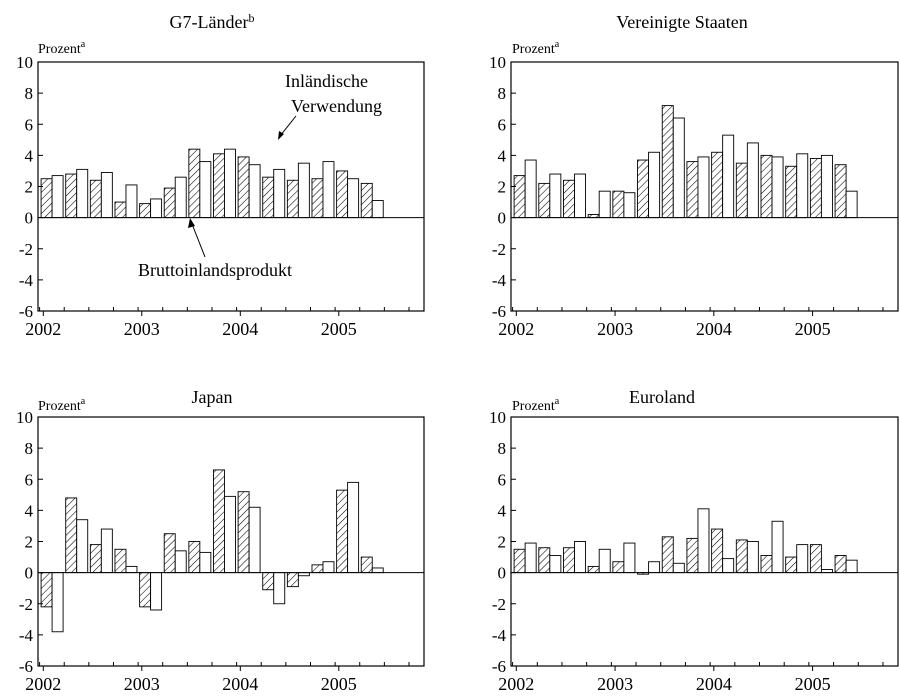 The image size is (900, 697). What do you see at coordinates (502, 124) in the screenshot?
I see `y-tick-label: 6` at bounding box center [502, 124].